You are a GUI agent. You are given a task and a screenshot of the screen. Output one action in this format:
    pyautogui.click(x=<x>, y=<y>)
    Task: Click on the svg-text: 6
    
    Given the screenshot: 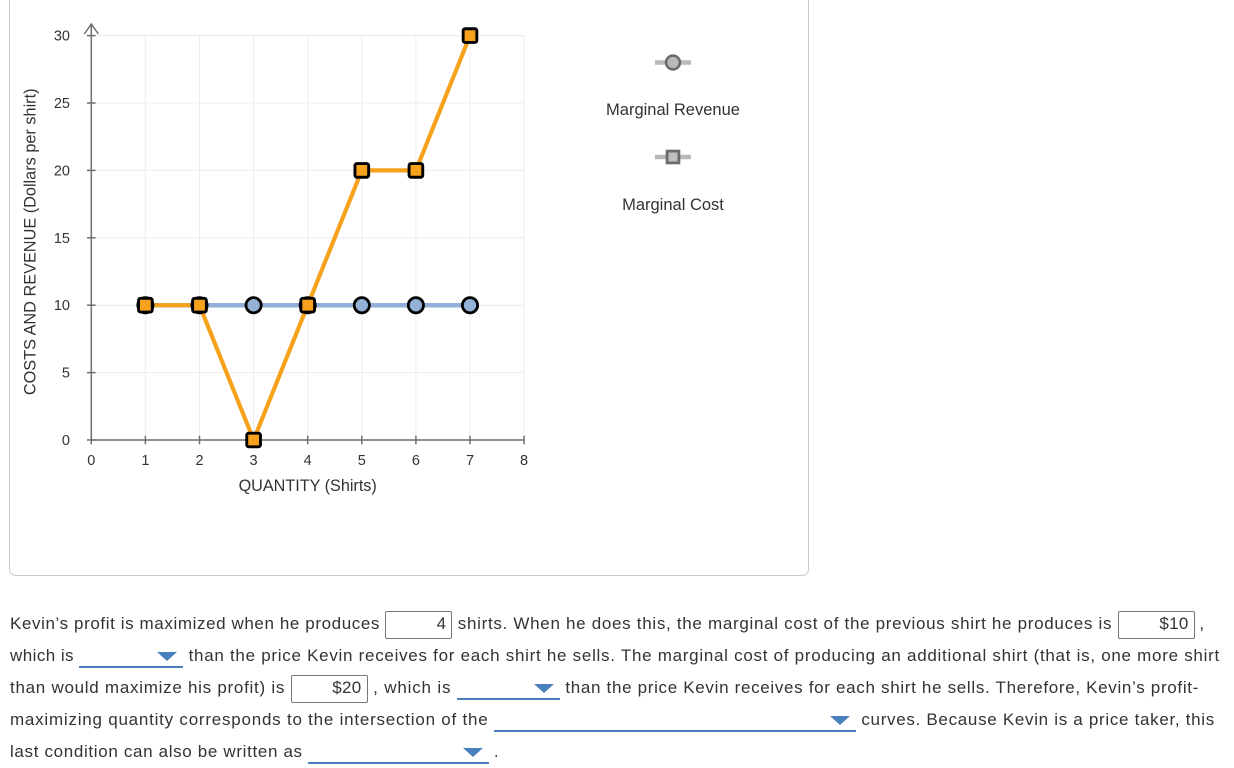 What is the action you would take?
    pyautogui.click(x=416, y=461)
    